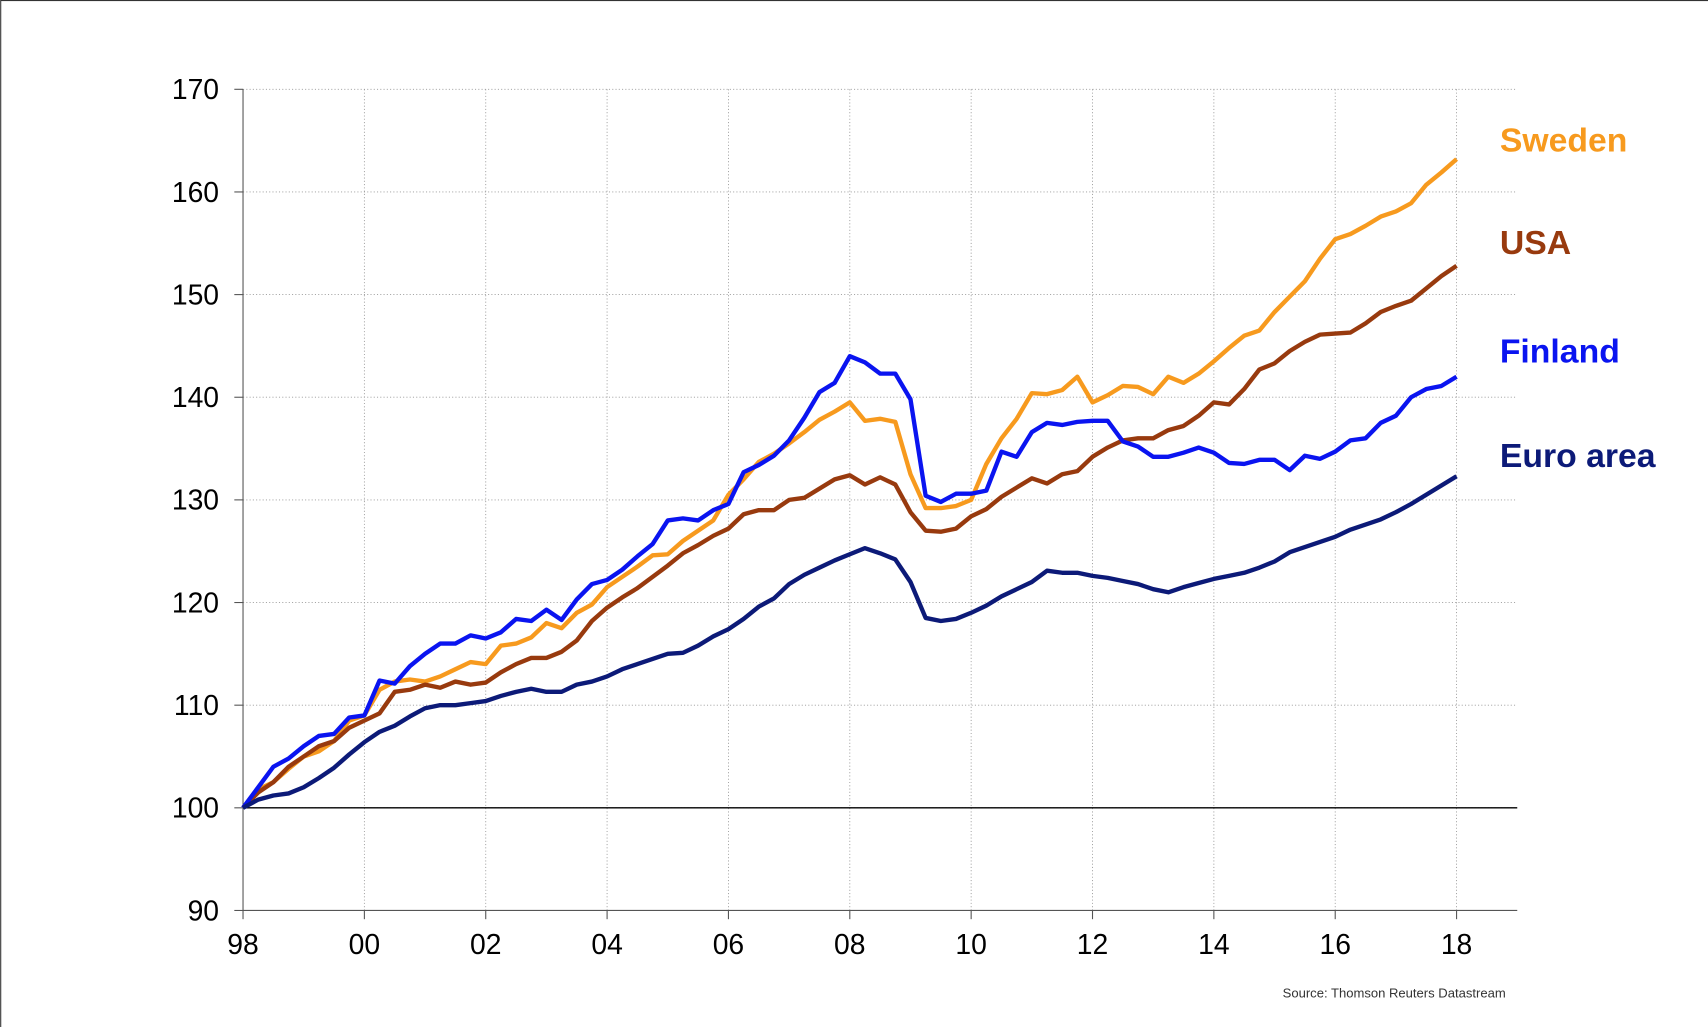  What do you see at coordinates (1456, 944) in the screenshot?
I see `x-tick-label: 18` at bounding box center [1456, 944].